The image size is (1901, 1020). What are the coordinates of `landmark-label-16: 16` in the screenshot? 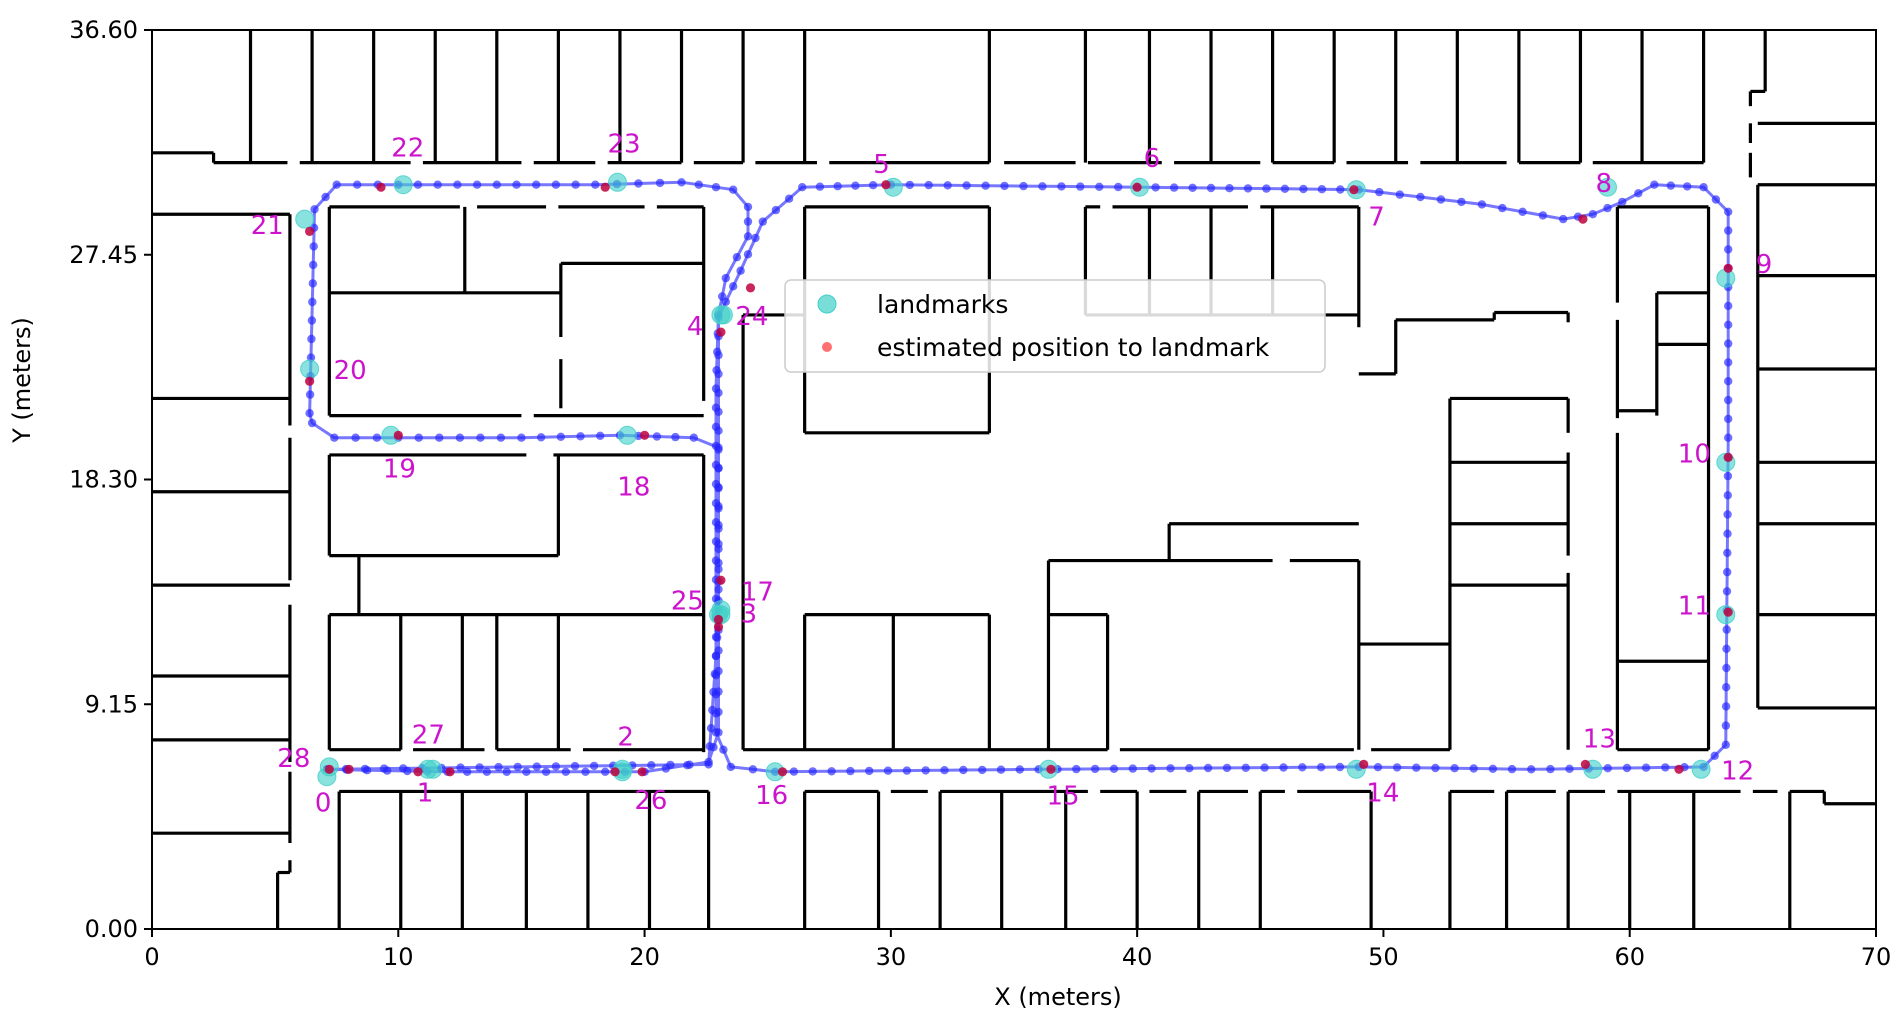 It's located at (771, 796).